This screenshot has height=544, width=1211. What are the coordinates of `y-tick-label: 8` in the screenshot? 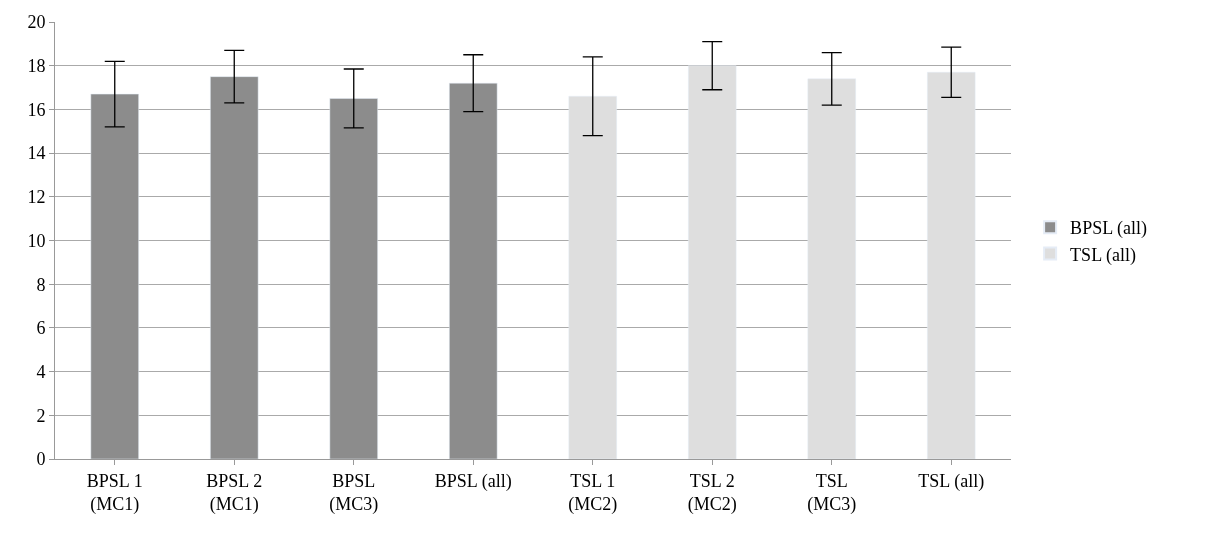 It's located at (41, 284).